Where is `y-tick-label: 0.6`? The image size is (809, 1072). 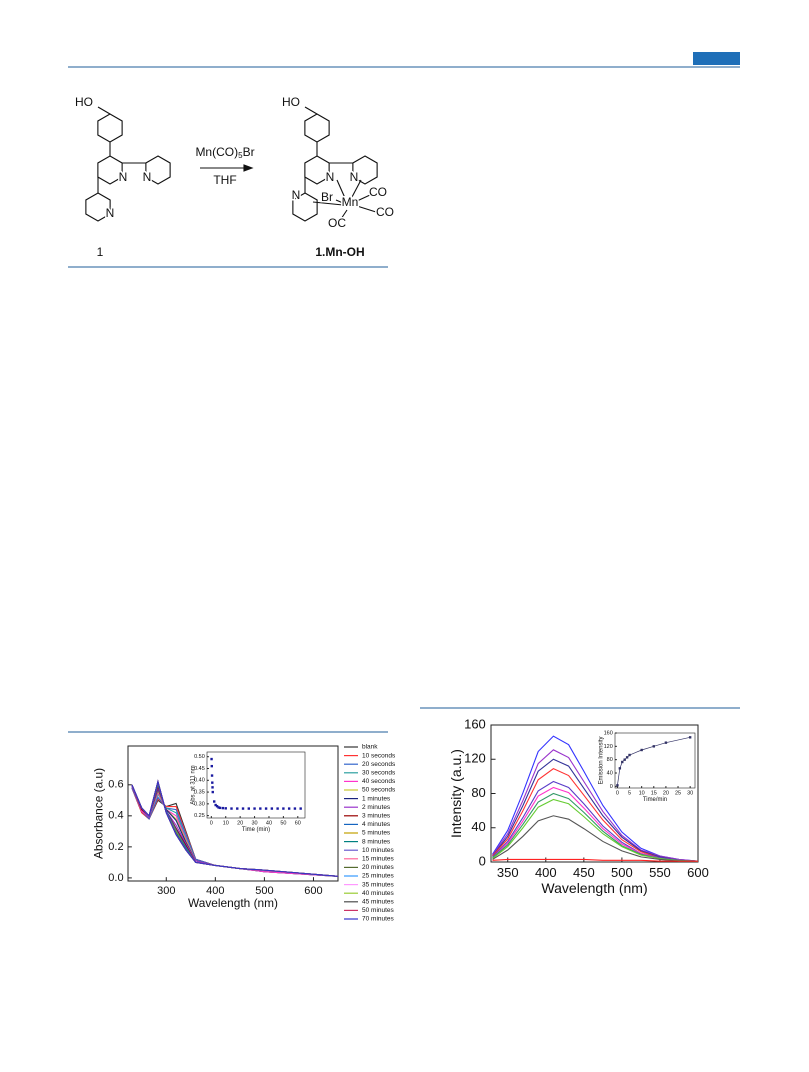
y-tick-label: 0.6 is located at coordinates (115, 785).